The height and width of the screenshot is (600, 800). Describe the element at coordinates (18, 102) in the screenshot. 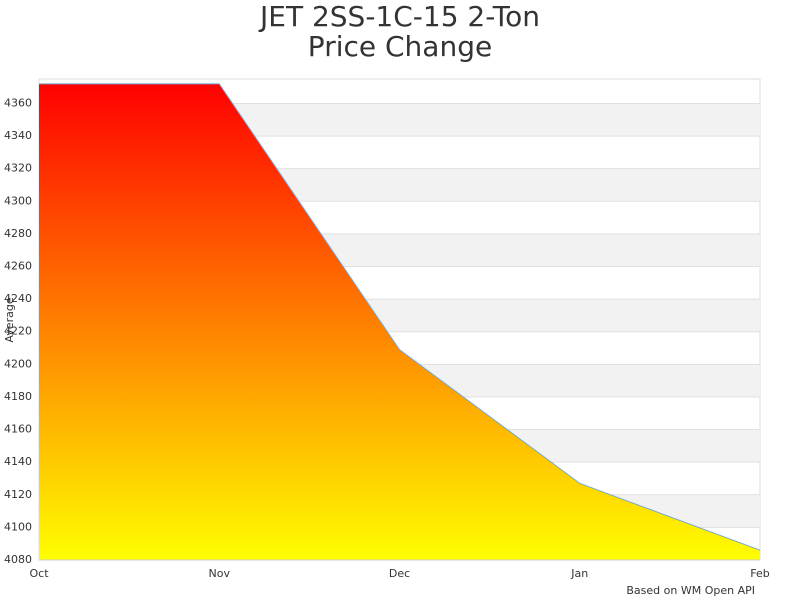

I see `y-tick-label: 4360` at that location.